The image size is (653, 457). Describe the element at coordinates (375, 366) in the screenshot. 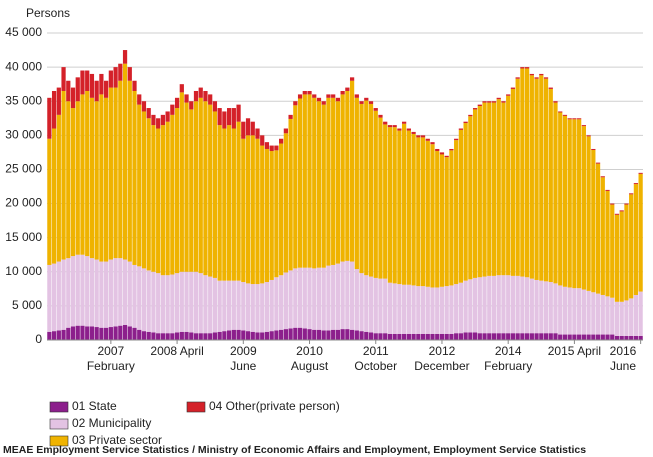

I see `x-tick-label: October` at that location.